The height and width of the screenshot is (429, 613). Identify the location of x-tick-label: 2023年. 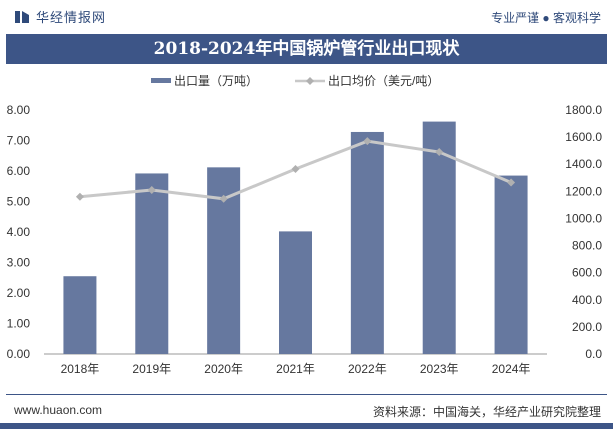
(439, 369).